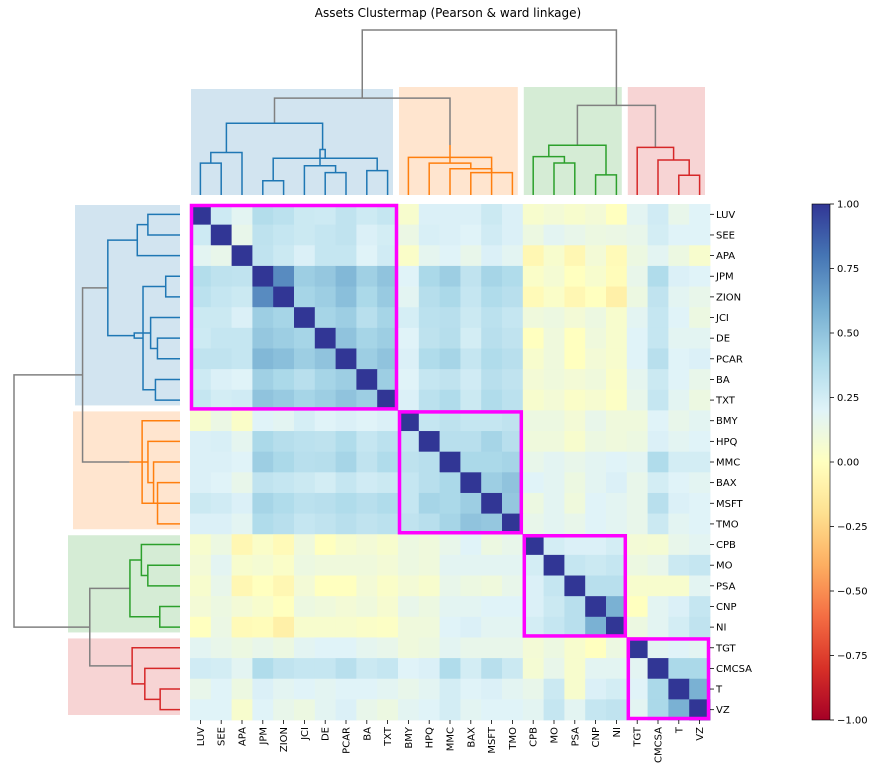 This screenshot has width=872, height=772. What do you see at coordinates (658, 627) in the screenshot?
I see `heatmap-cell-NI-CMCSA` at bounding box center [658, 627].